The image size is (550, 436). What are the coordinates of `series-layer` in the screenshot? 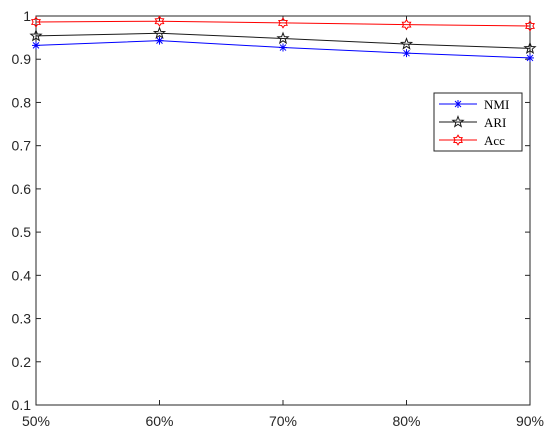 It's located at (283, 38).